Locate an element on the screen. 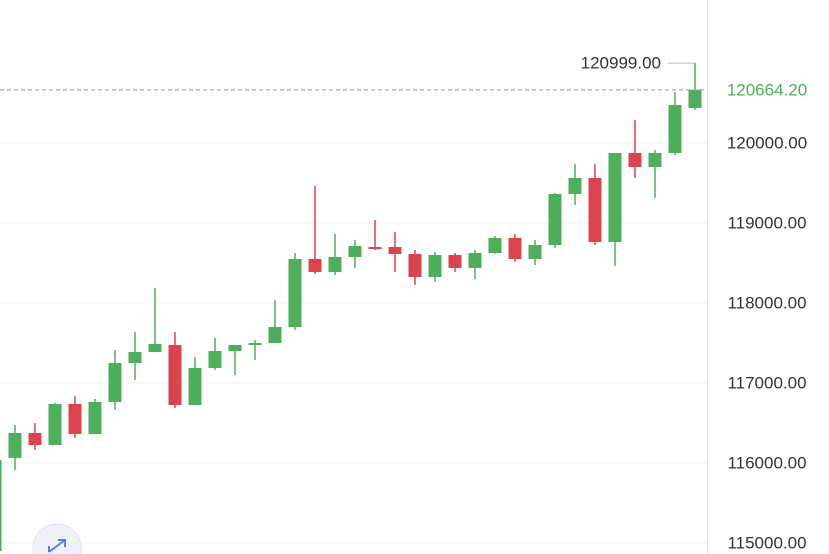  y-tick-label: 119000.00 is located at coordinates (766, 222).